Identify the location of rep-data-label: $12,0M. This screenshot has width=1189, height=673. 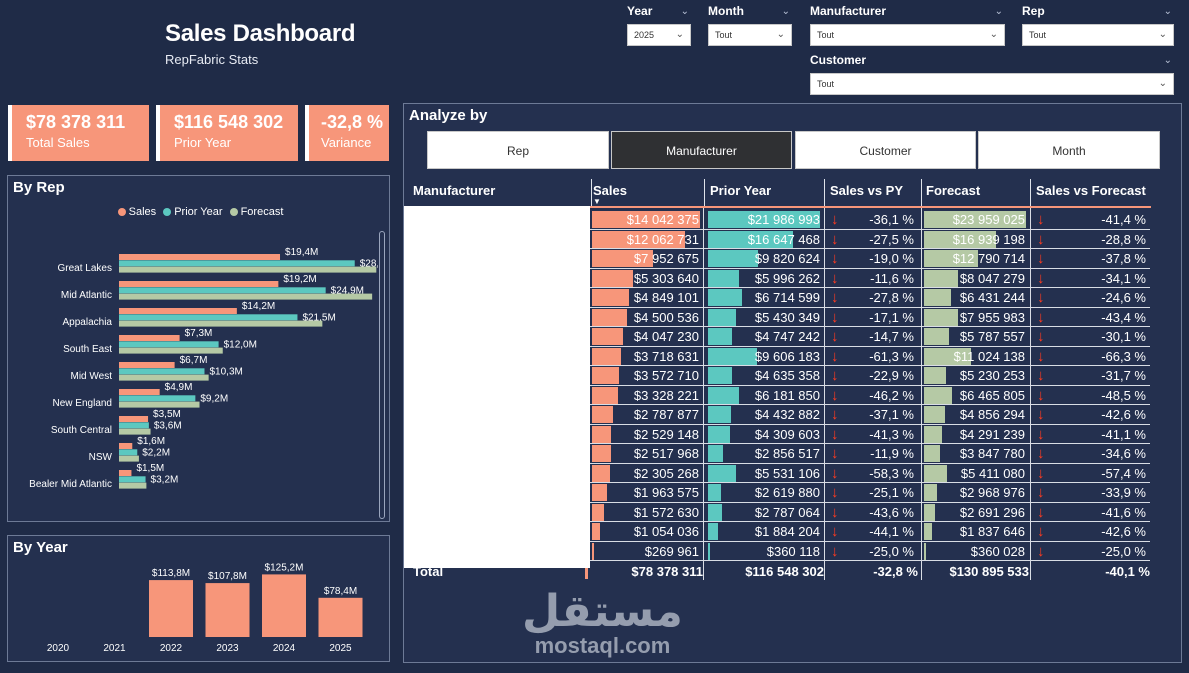
(240, 344).